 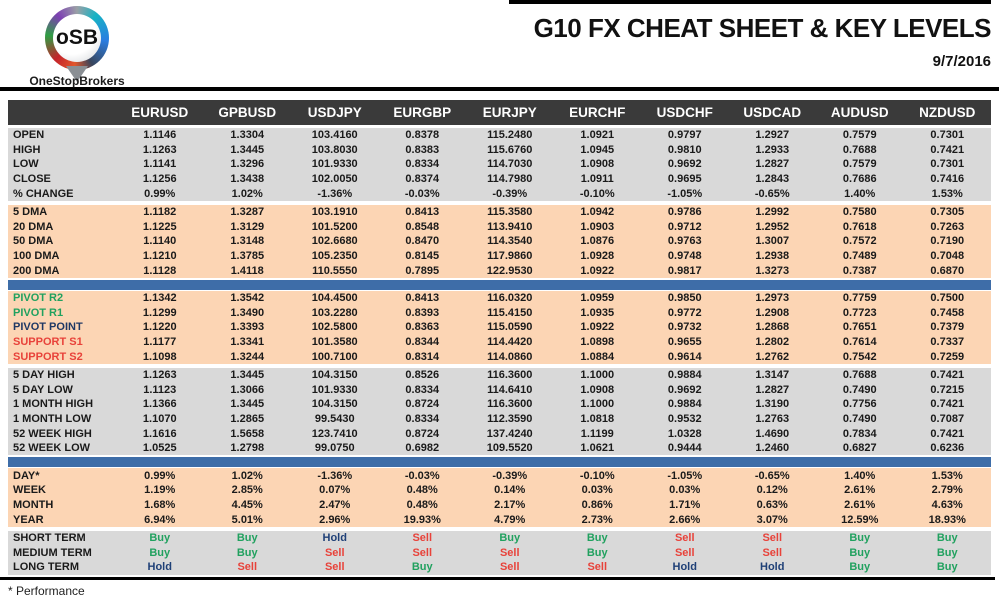 I want to click on value-cell: 0.63%, so click(x=772, y=504).